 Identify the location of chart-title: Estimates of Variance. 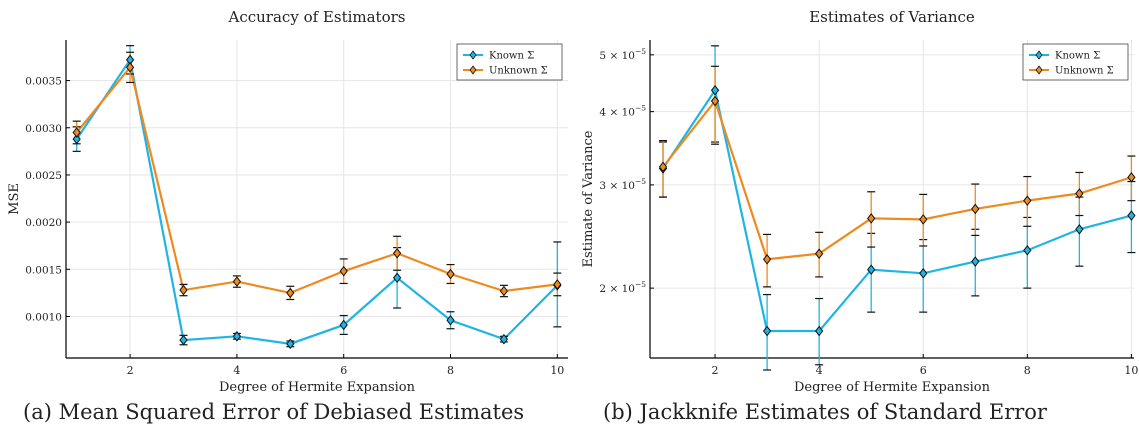
(892, 17).